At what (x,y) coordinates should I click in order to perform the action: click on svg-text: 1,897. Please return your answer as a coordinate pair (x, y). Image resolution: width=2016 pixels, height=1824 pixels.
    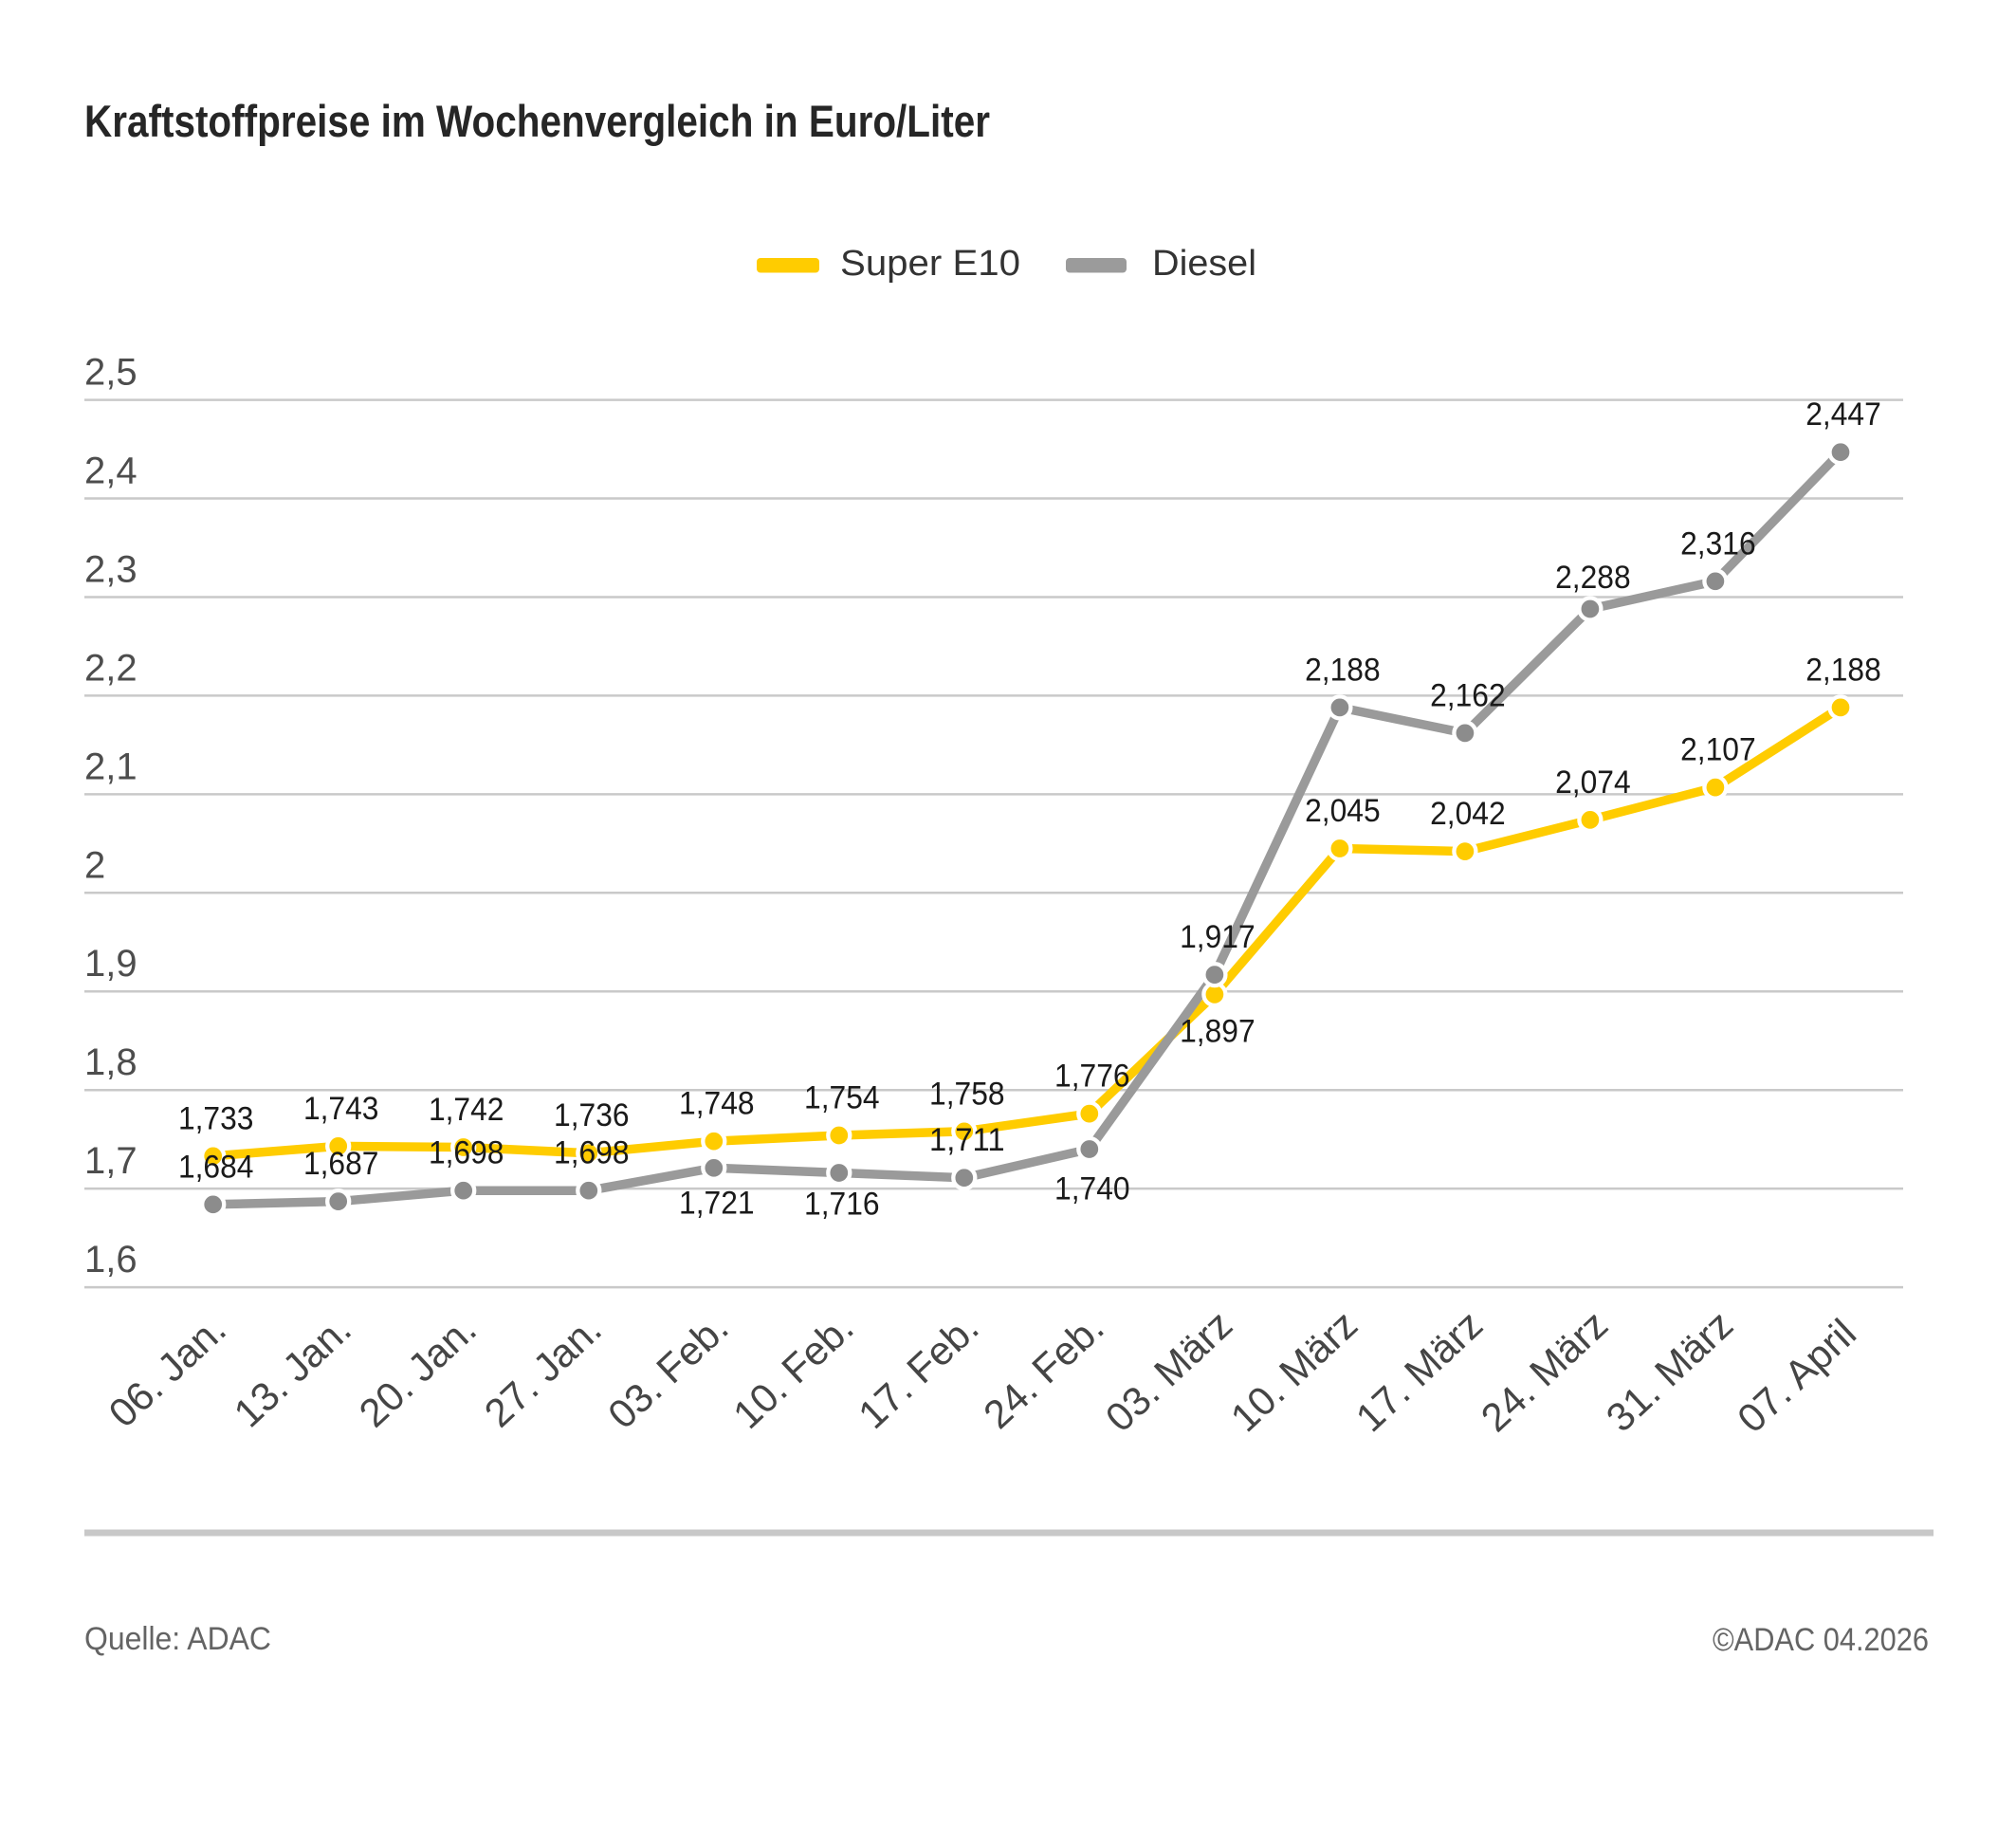
    Looking at the image, I should click on (1217, 1031).